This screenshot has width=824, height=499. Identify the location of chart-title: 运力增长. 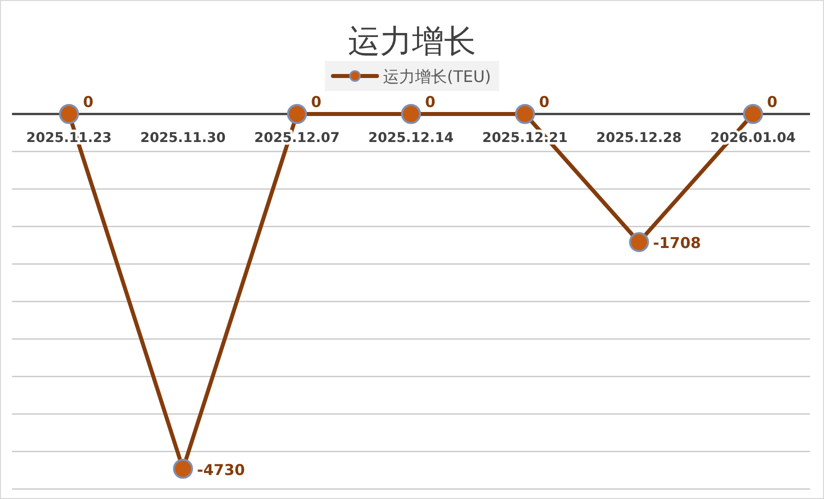
(412, 41).